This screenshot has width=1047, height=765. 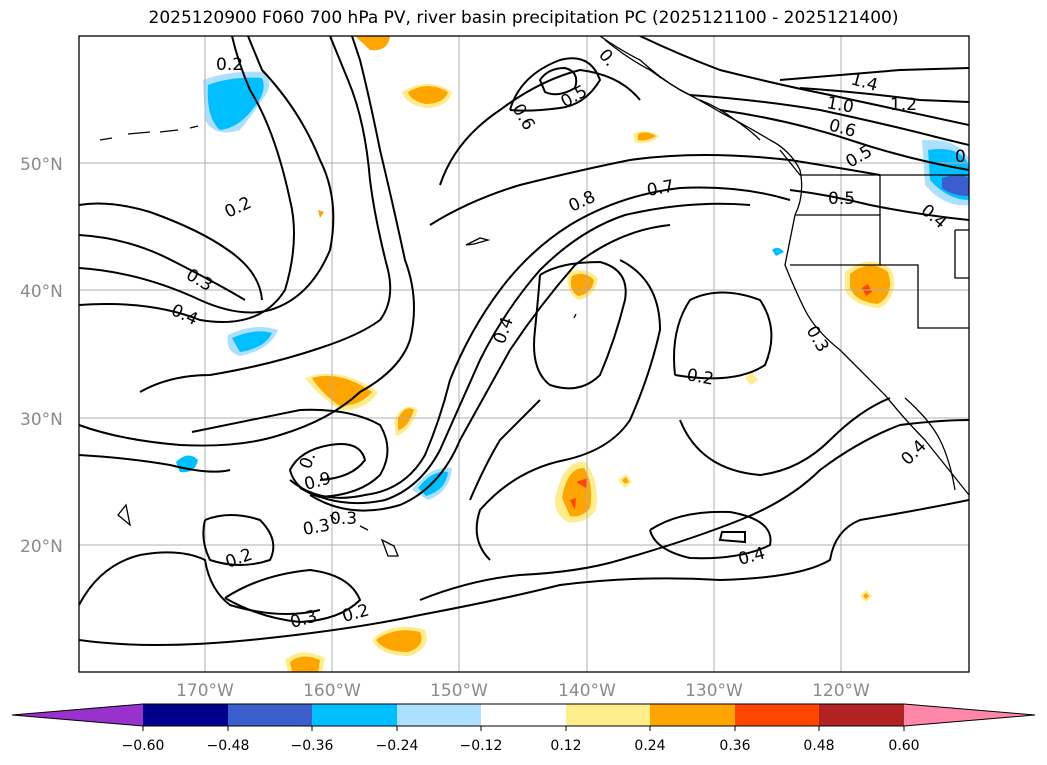 I want to click on latitude-labels: 50°N 40°N 30°N 20°N, so click(x=41, y=356).